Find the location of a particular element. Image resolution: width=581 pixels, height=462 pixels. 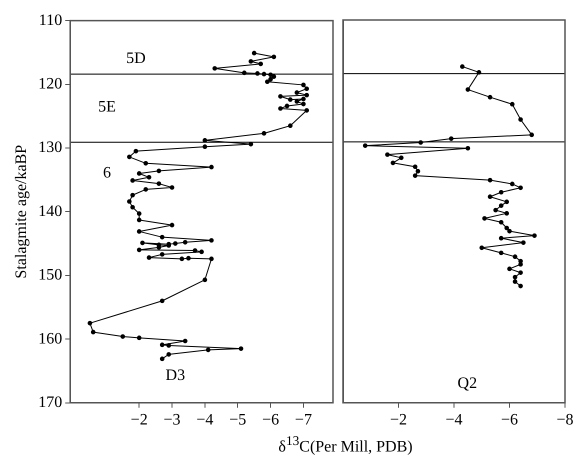

annotation: Q2 is located at coordinates (468, 383).